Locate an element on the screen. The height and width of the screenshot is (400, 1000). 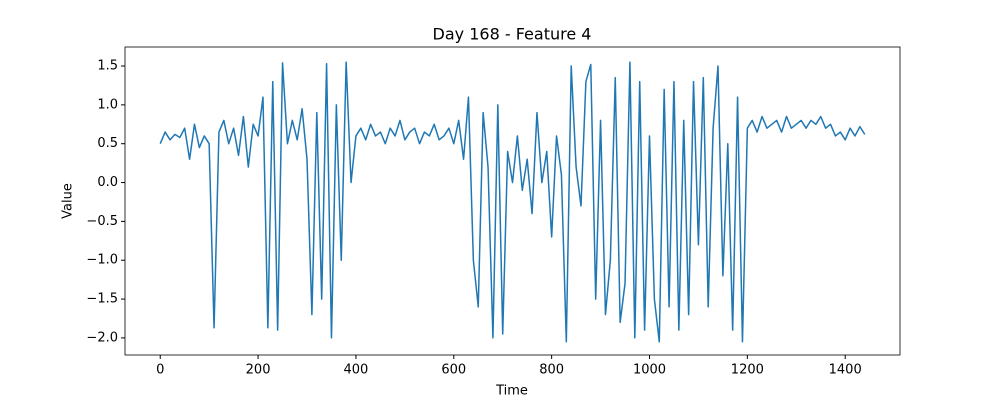
y-tick-label: 0.0 is located at coordinates (107, 182).